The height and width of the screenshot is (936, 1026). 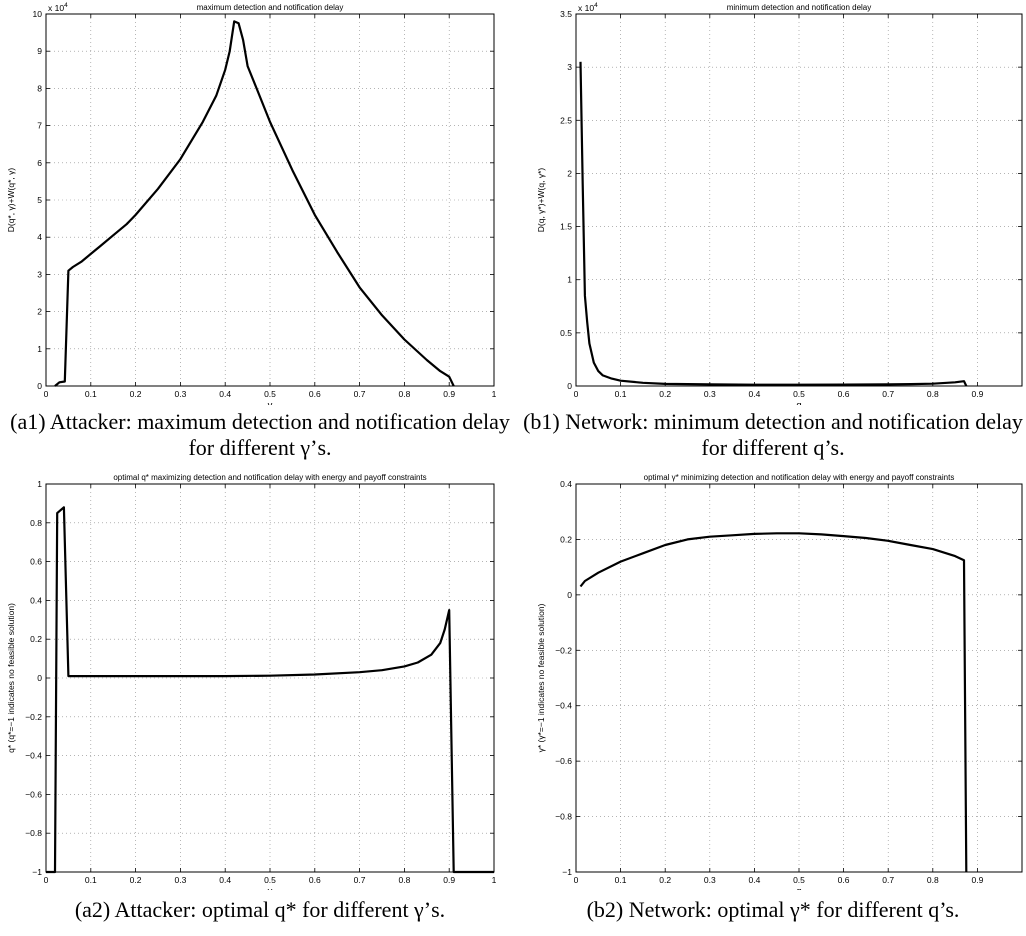 What do you see at coordinates (566, 227) in the screenshot?
I see `y-tick-label: 1.5` at bounding box center [566, 227].